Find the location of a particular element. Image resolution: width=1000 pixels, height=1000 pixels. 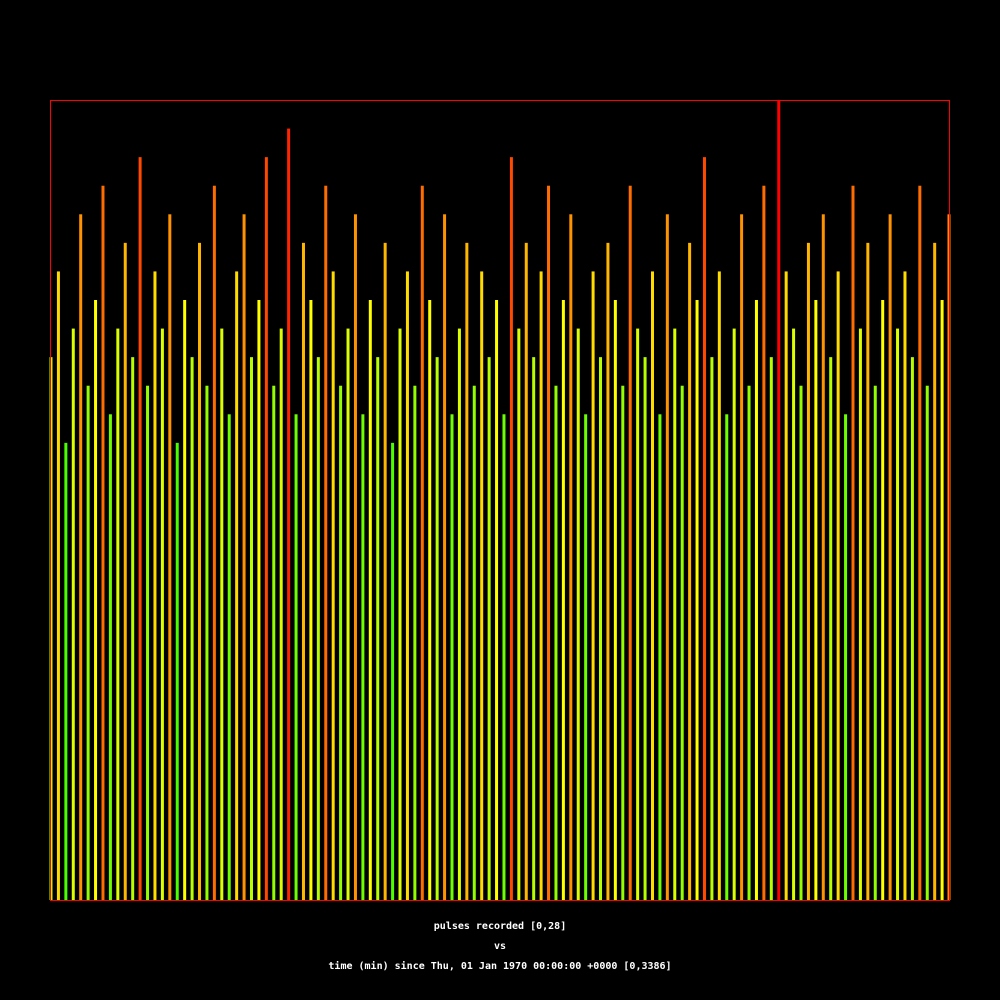

versus-label: vs is located at coordinates (500, 946).